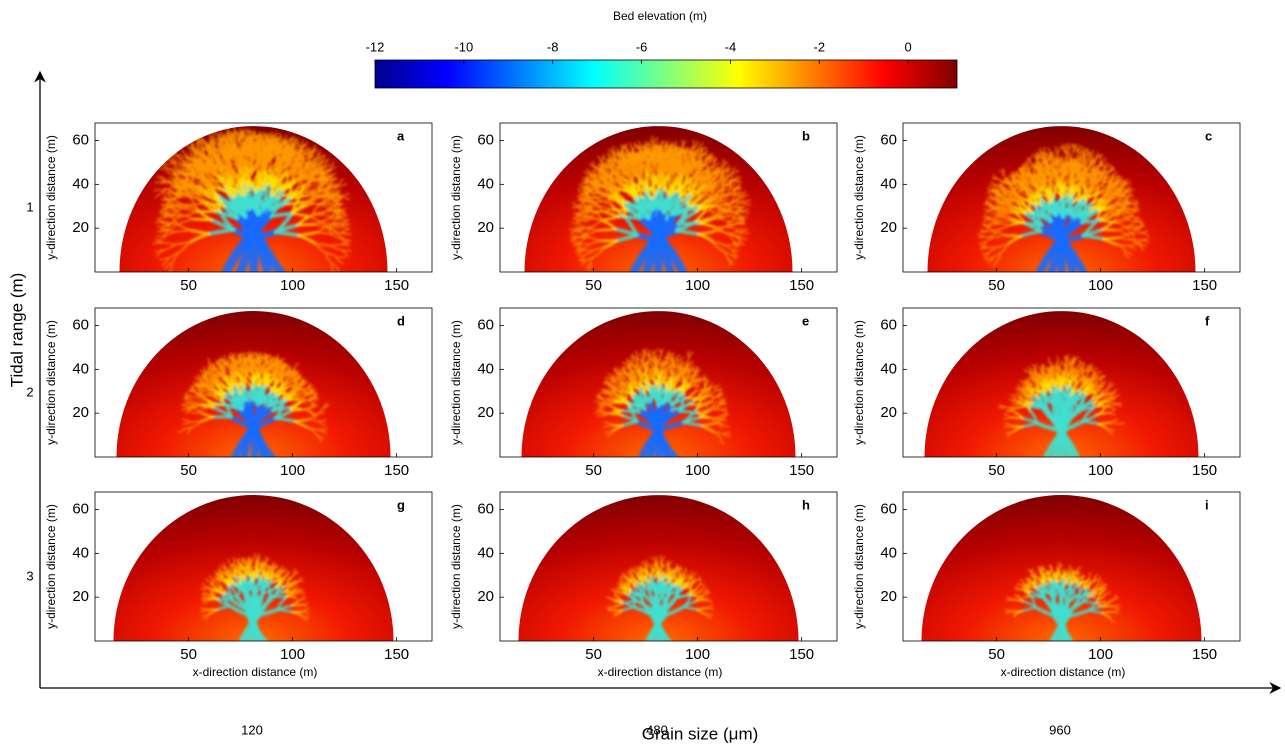 The image size is (1285, 748). Describe the element at coordinates (1046, 208) in the screenshot. I see `panel: c 50 100 150 20 40 60 y-direction distance (m)` at that location.